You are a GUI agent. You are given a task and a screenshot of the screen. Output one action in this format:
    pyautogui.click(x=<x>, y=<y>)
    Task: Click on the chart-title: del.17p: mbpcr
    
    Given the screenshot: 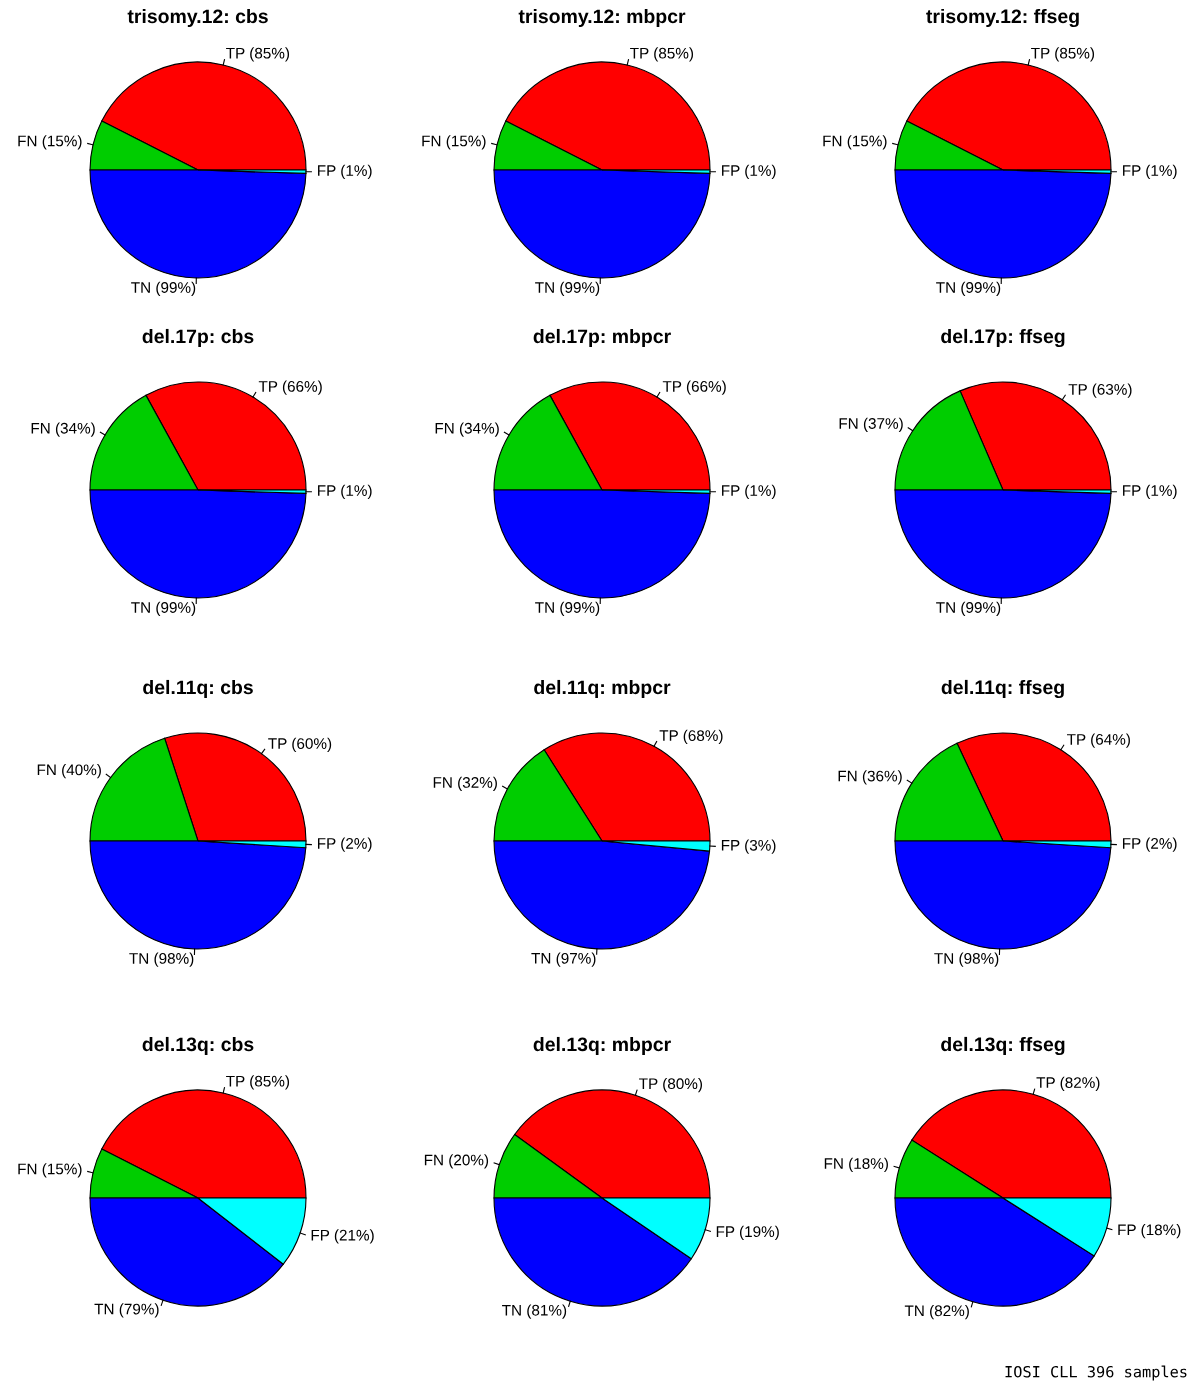 What is the action you would take?
    pyautogui.click(x=602, y=338)
    